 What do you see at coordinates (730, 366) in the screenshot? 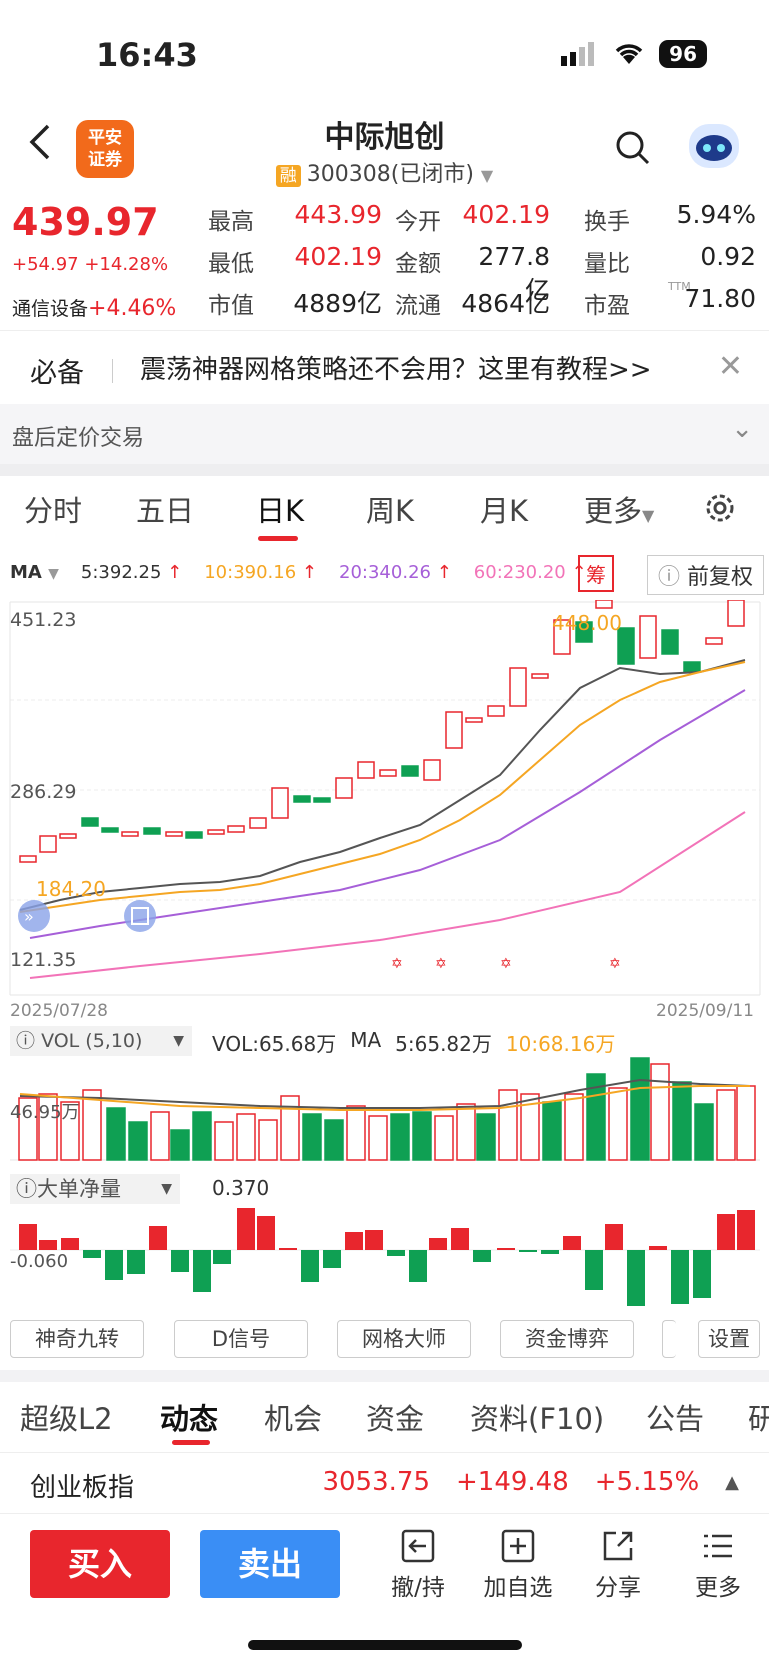
I see `close-icon: ✕` at bounding box center [730, 366].